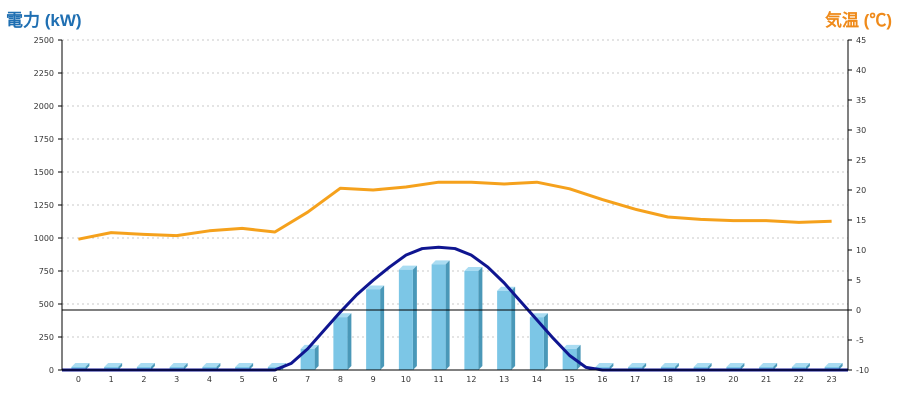 Image resolution: width=900 pixels, height=400 pixels. I want to click on left-axis-title: 電力 (kW), so click(44, 20).